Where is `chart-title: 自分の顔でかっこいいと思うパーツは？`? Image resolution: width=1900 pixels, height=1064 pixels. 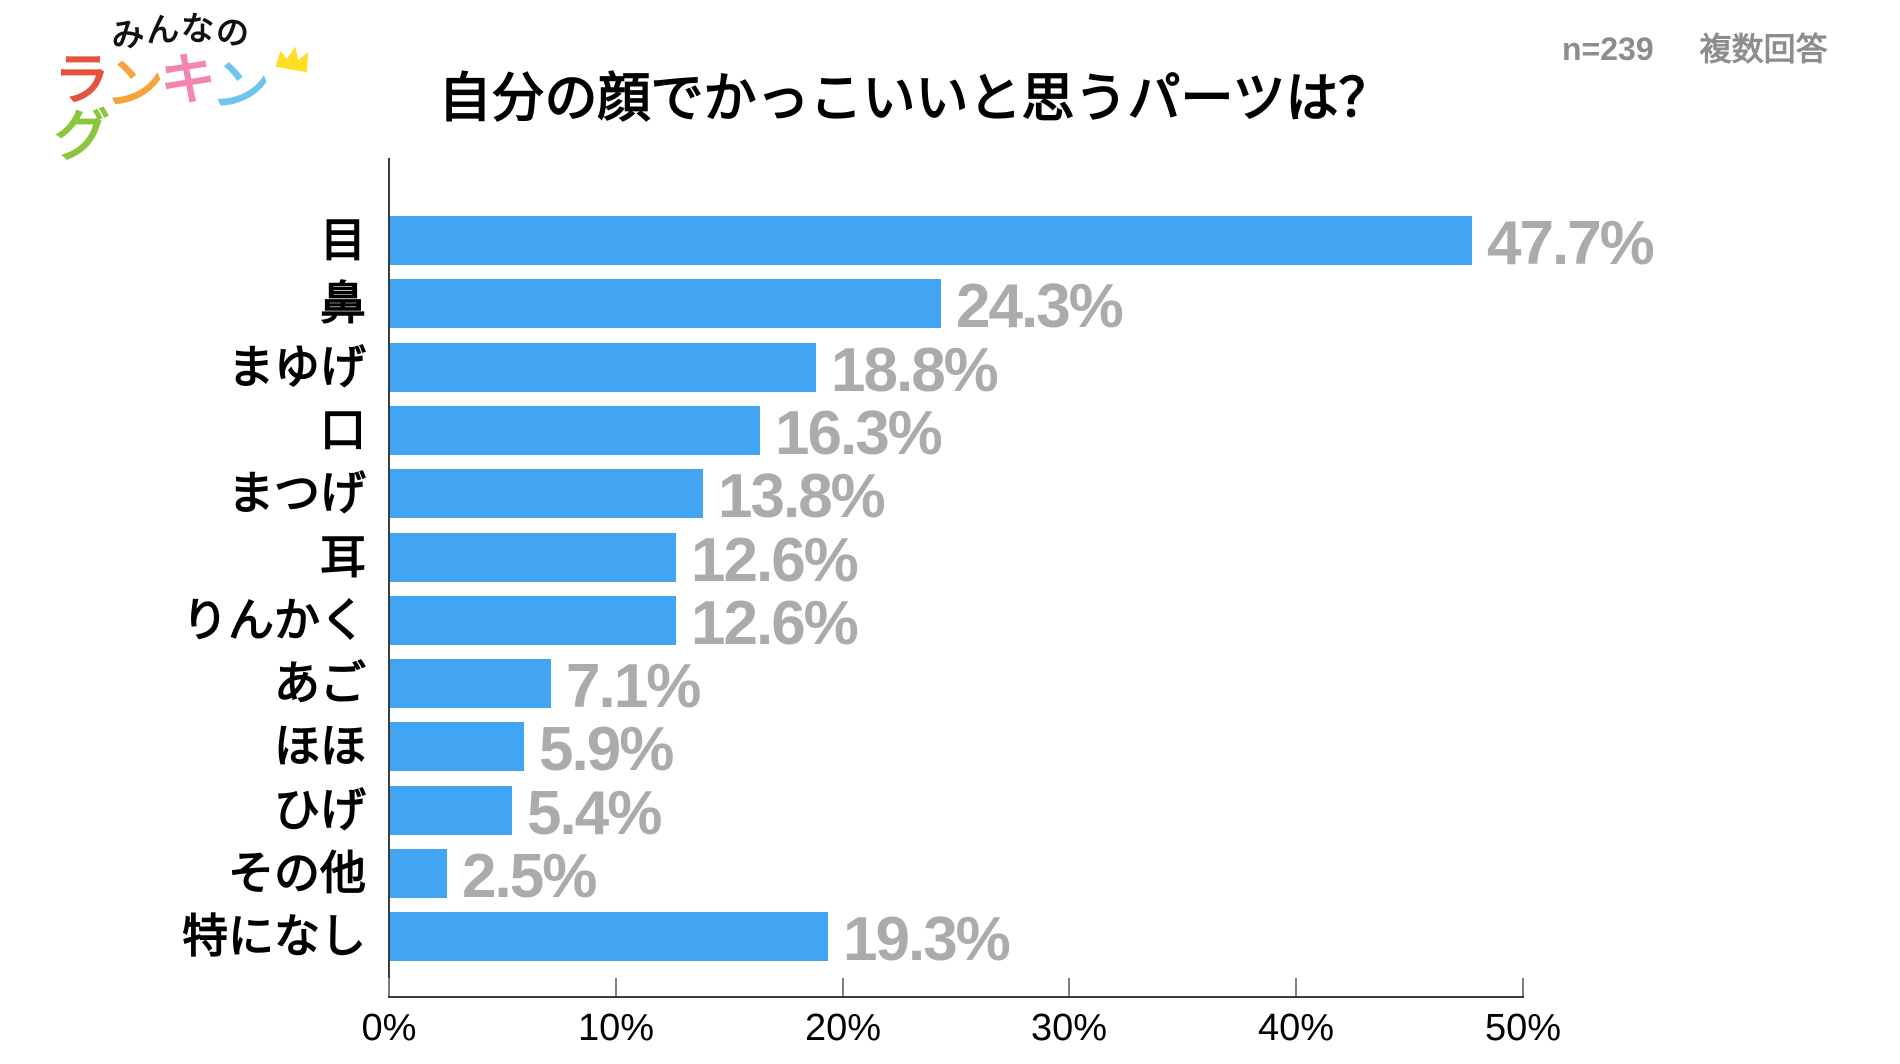
chart-title: 自分の顔でかっこいいと思うパーツは？ is located at coordinates (915, 98).